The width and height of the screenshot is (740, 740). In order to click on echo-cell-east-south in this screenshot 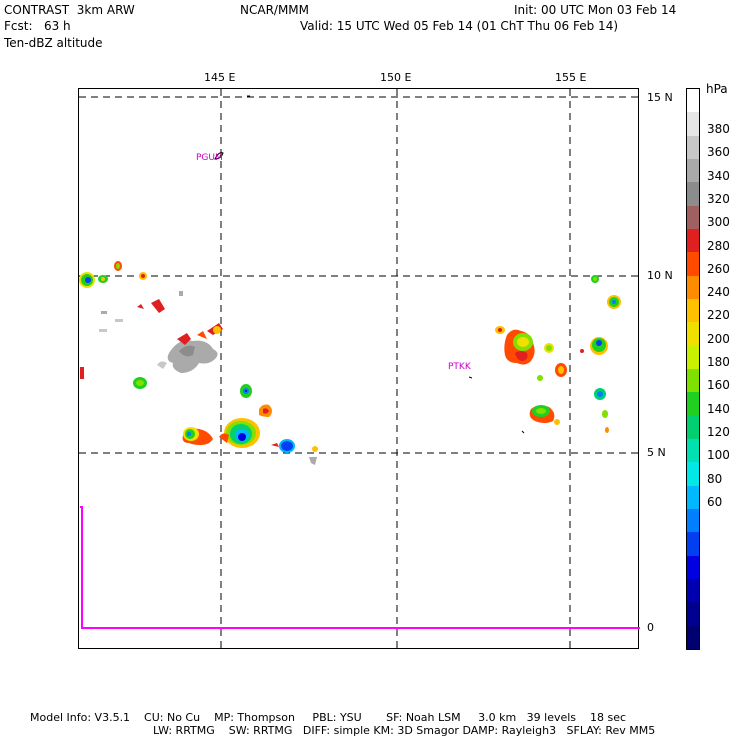, I will do `click(542, 414)`.